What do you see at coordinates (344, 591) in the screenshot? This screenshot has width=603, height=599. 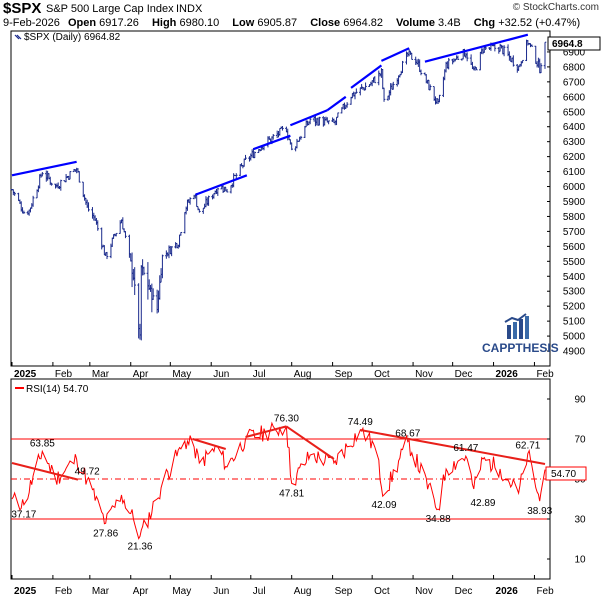 I see `x-tick-label: Sep` at bounding box center [344, 591].